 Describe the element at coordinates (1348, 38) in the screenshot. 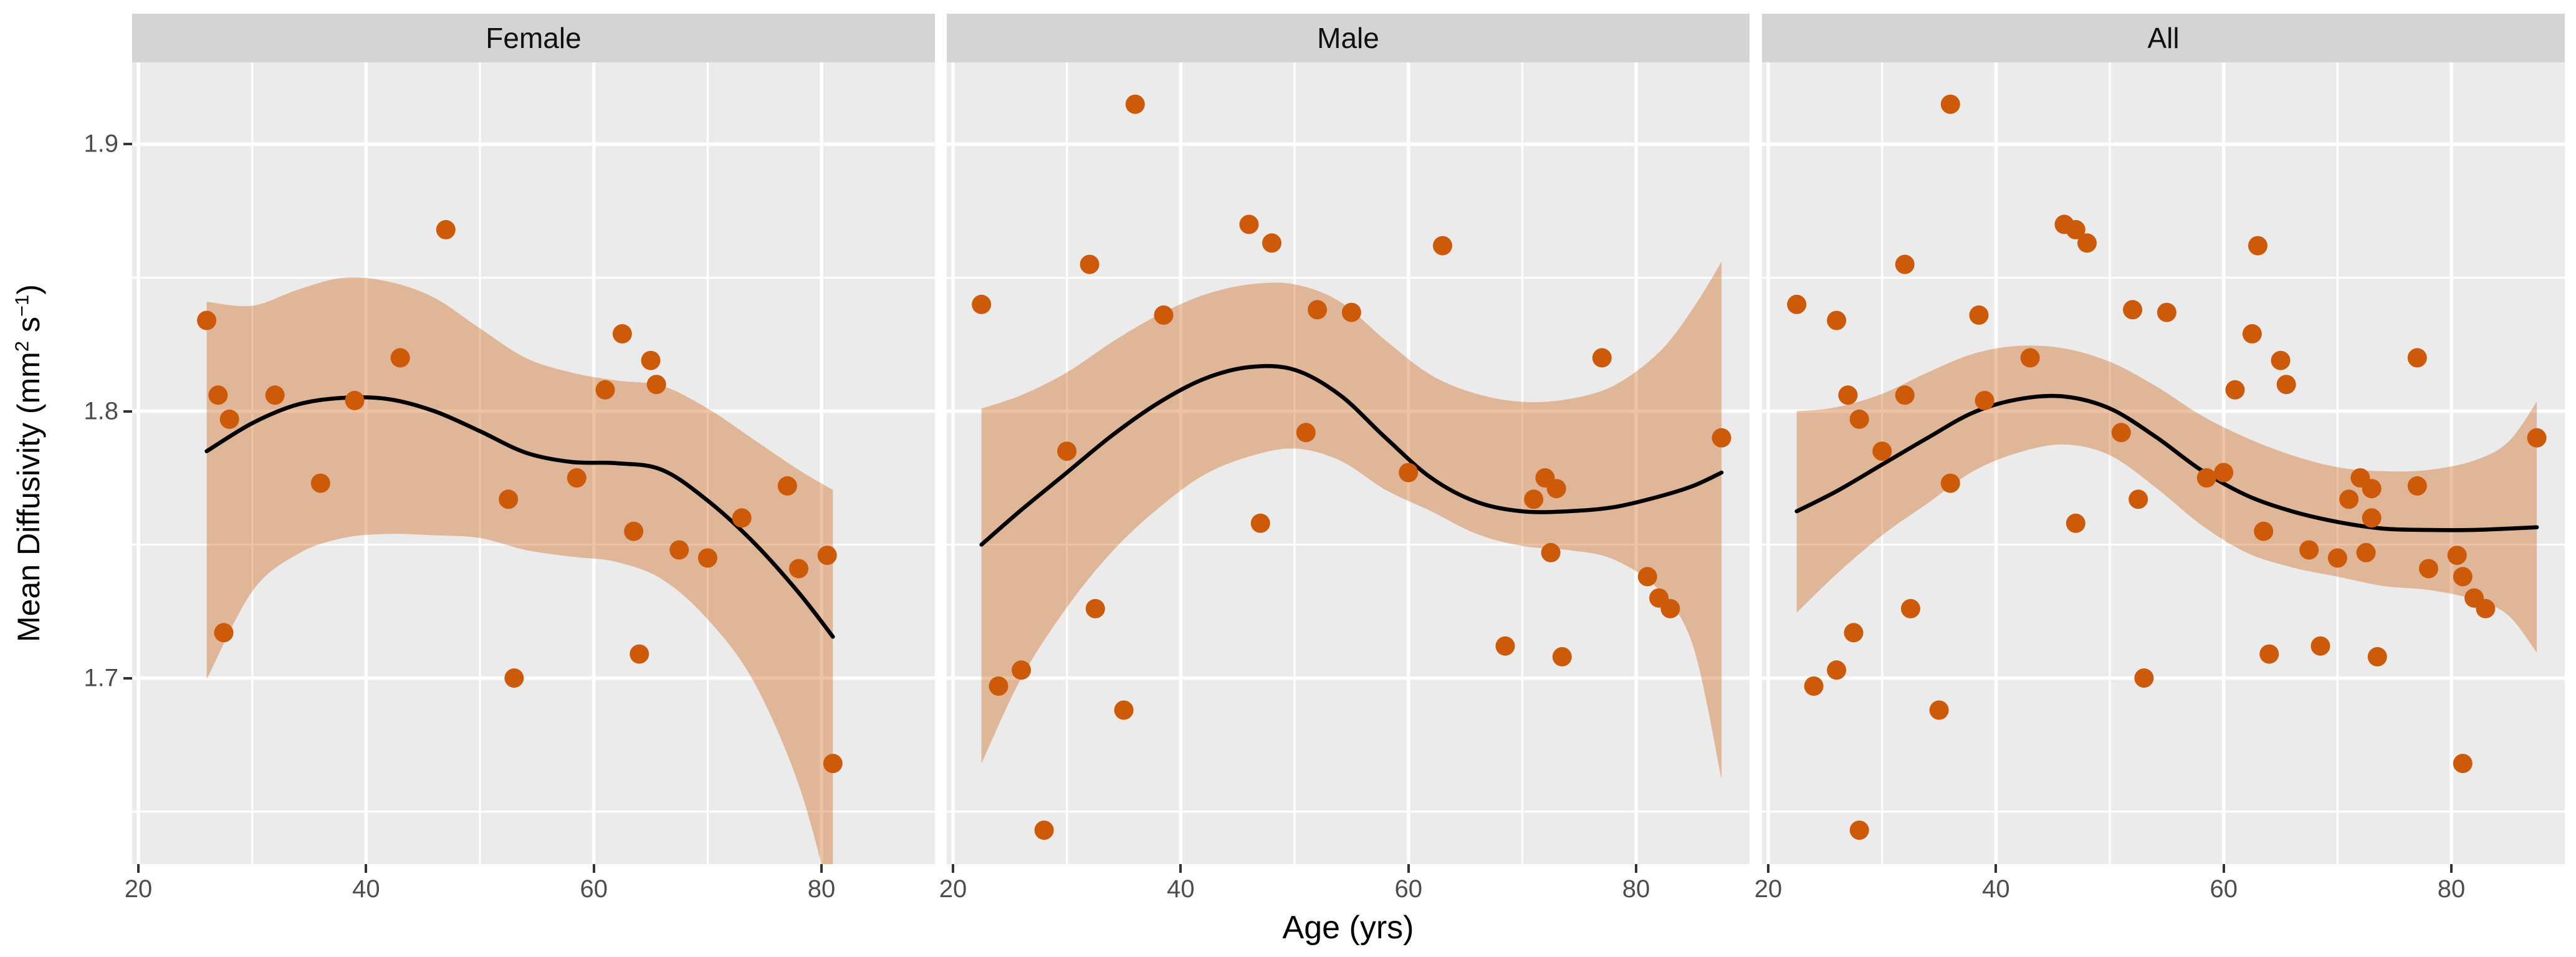

I see `facet-label-male: Male` at that location.